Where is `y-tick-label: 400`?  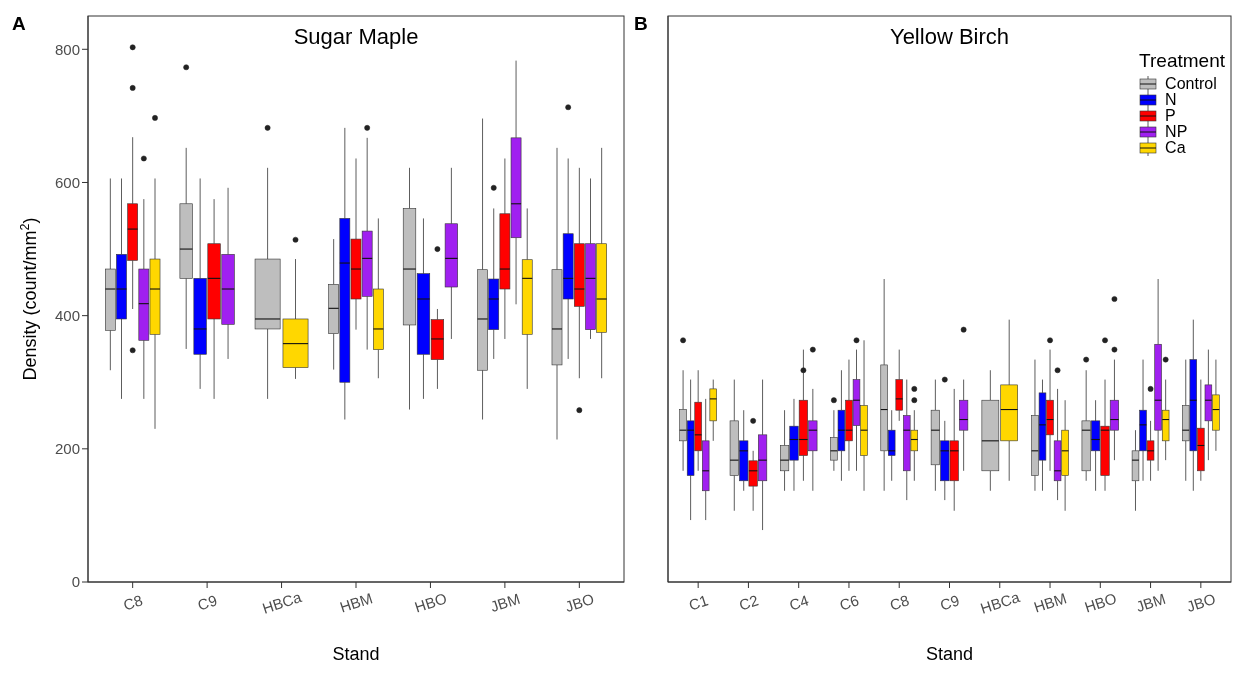
y-tick-label: 400 is located at coordinates (67, 315).